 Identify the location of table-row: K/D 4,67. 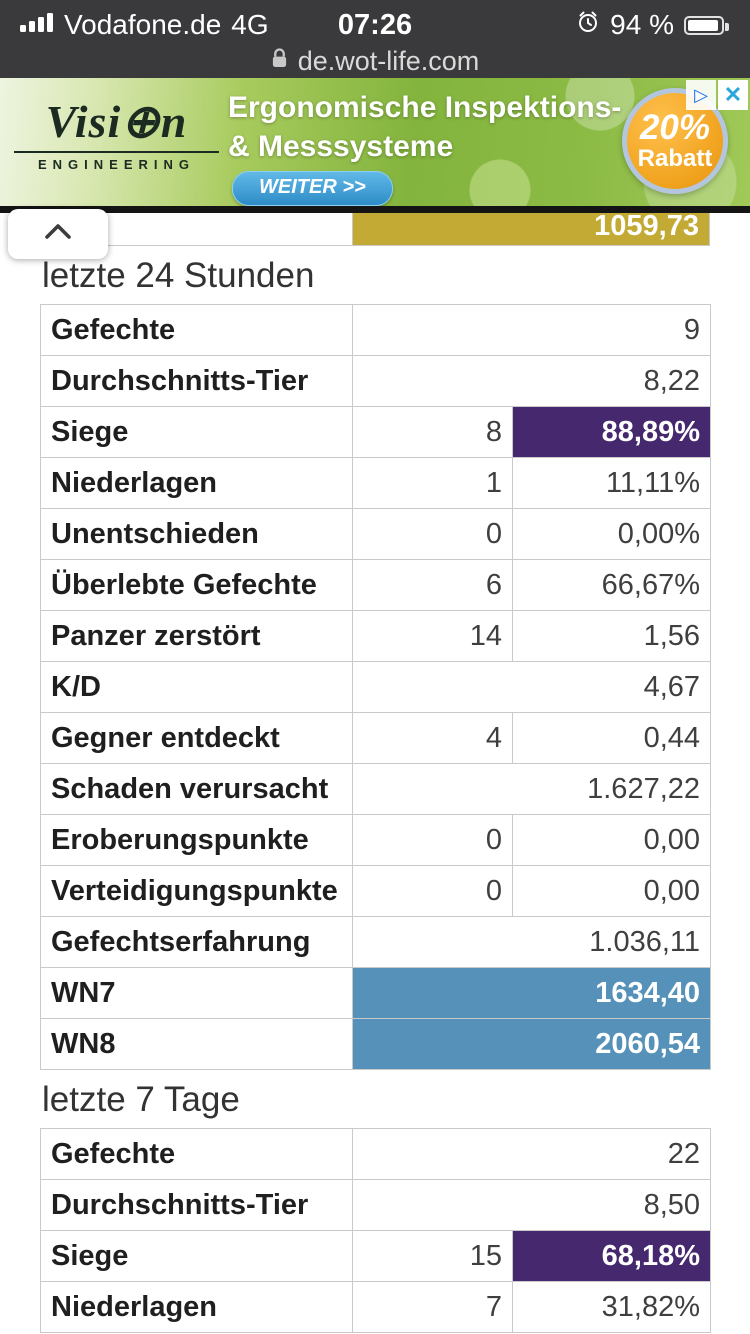
(376, 687).